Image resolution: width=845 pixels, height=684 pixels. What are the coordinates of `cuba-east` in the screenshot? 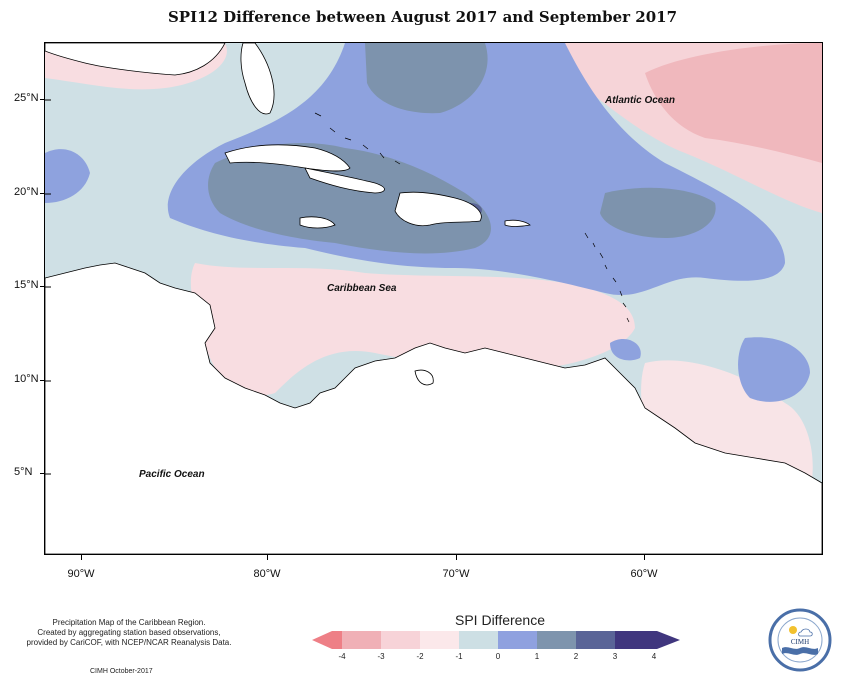 It's located at (344, 180).